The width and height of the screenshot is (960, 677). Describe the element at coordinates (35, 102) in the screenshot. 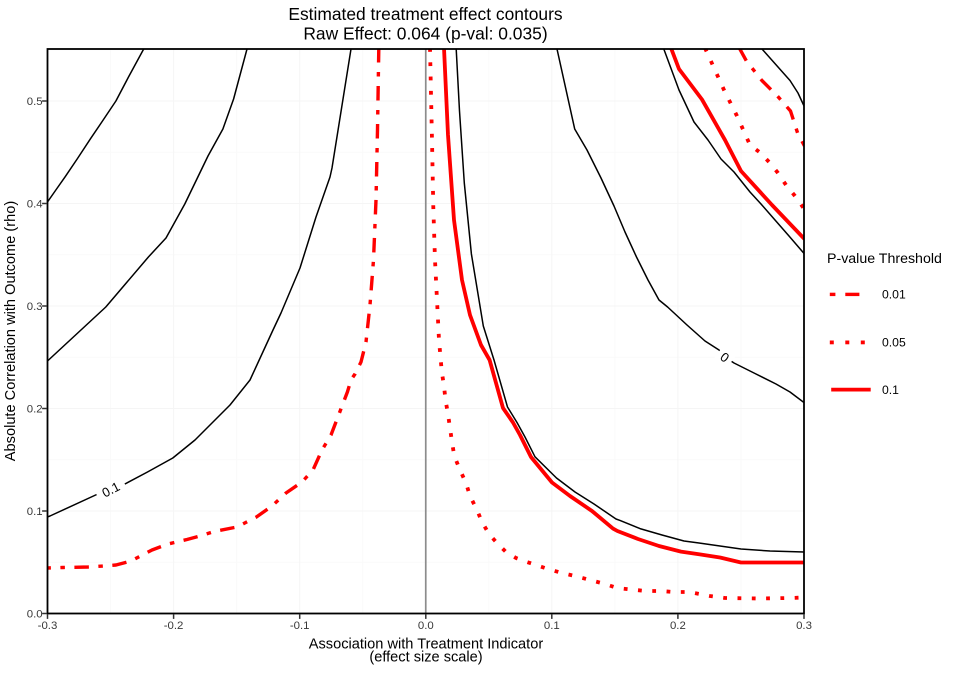

I see `svg-text: 0.5` at that location.